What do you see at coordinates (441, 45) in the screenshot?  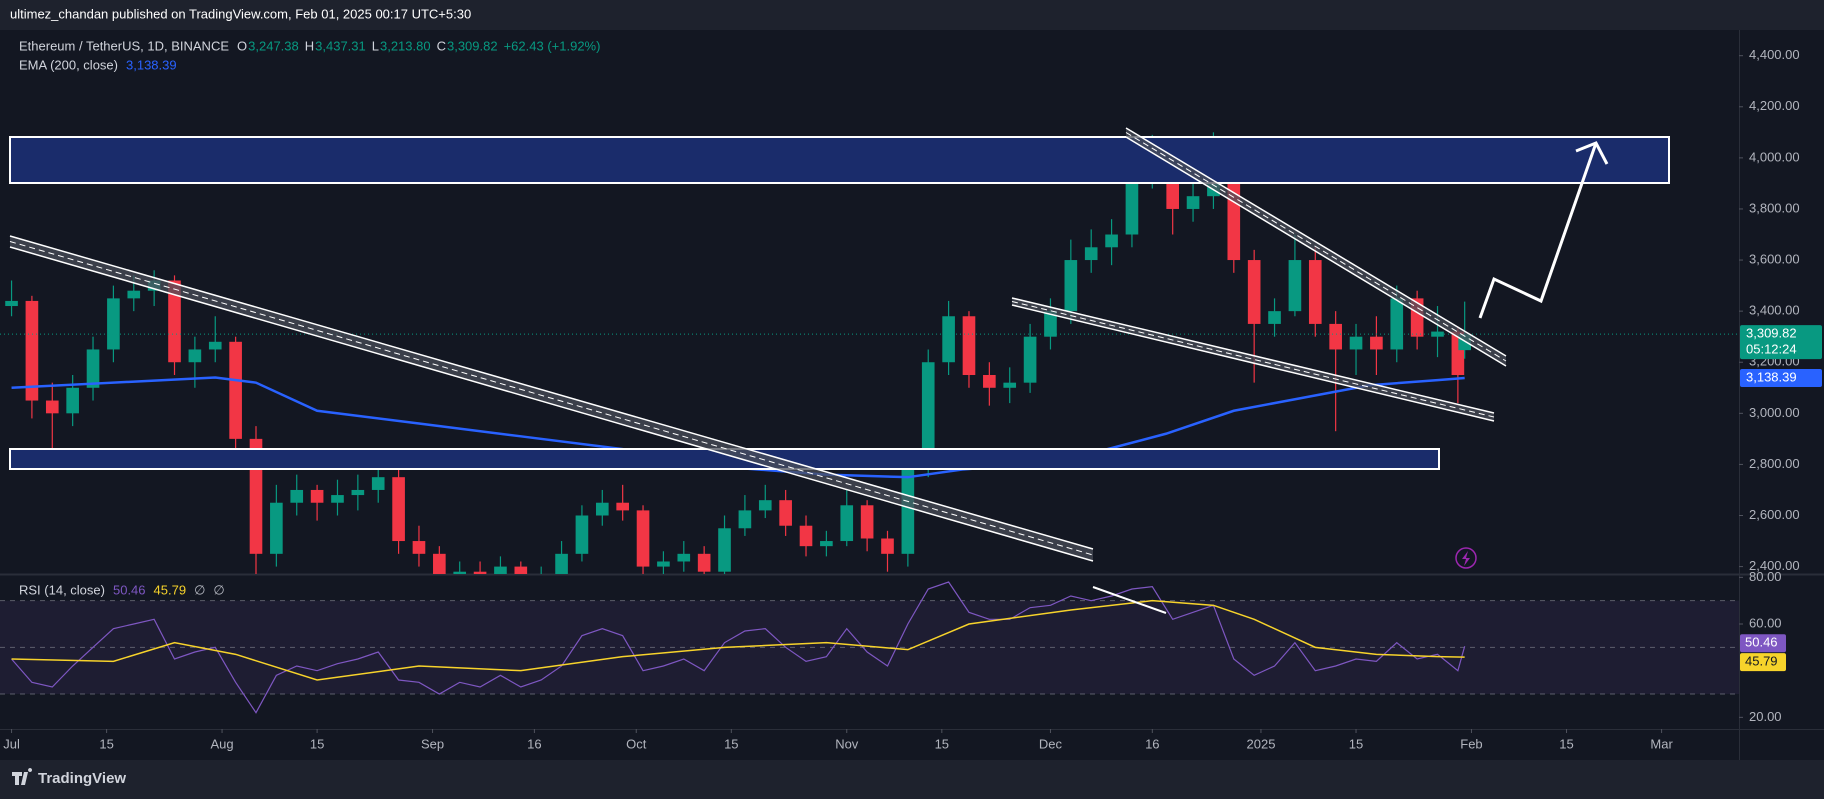 I see `legend-text: C` at bounding box center [441, 45].